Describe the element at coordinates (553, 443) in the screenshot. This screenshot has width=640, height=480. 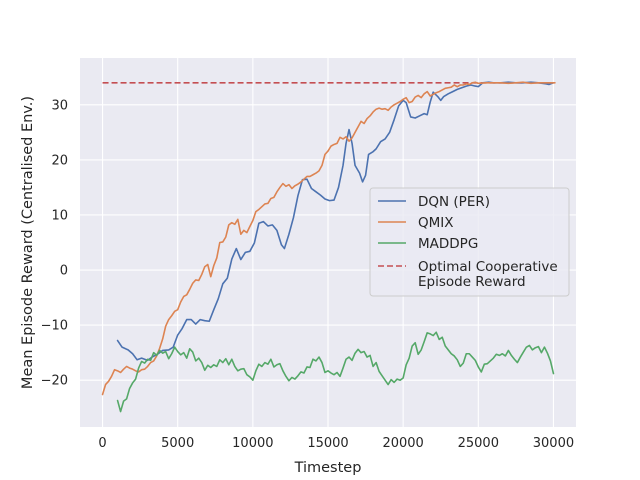
I see `x-tick-label: 30000` at that location.